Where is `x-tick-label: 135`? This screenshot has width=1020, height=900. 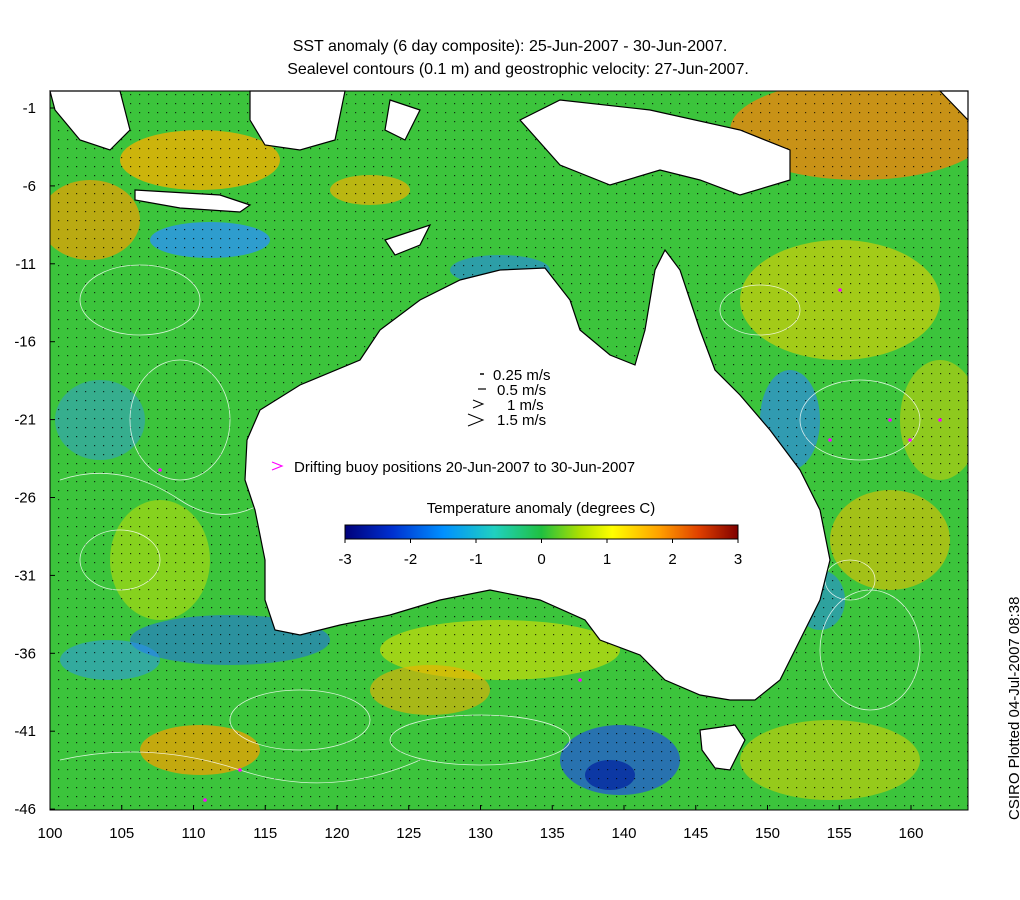
x-tick-label: 135 is located at coordinates (552, 833).